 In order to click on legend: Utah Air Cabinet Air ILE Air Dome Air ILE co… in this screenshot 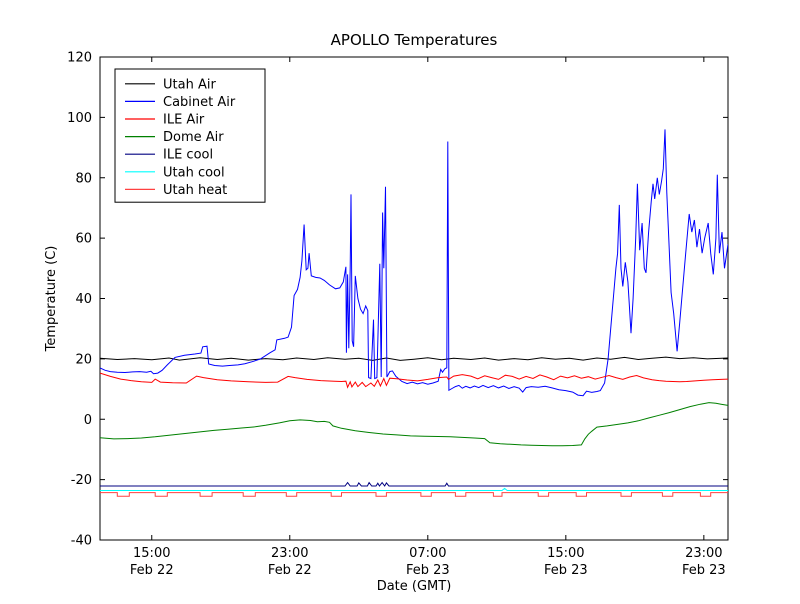, I will do `click(190, 135)`.